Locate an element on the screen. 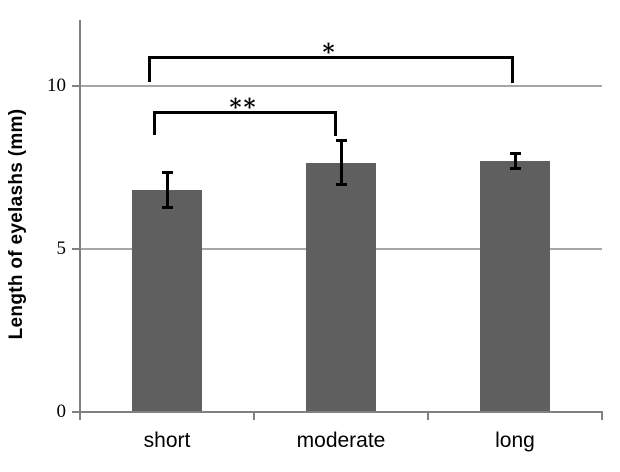  significance-label: ** is located at coordinates (243, 107).